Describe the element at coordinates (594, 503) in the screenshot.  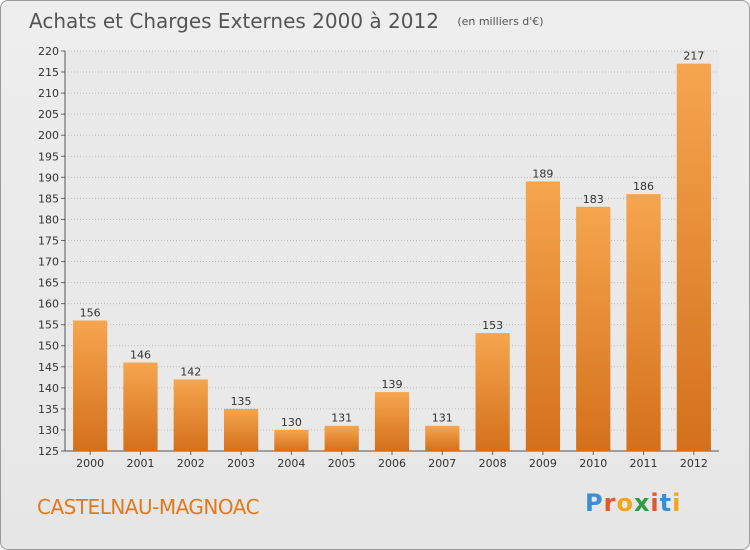
I see `brand-letter: P` at that location.